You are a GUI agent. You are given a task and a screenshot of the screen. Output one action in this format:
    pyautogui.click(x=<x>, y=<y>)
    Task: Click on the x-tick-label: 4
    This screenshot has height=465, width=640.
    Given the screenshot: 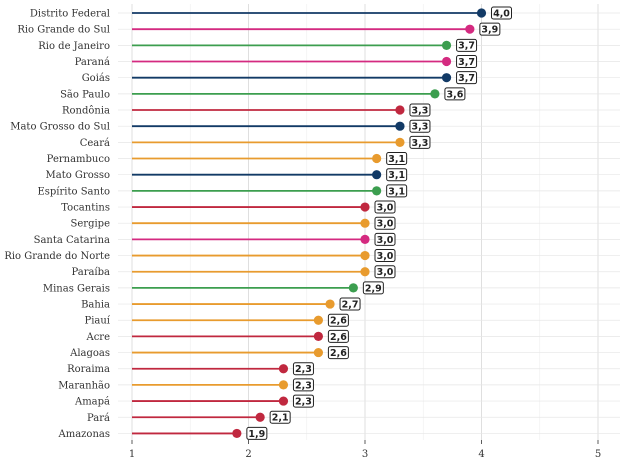 What is the action you would take?
    pyautogui.click(x=481, y=454)
    